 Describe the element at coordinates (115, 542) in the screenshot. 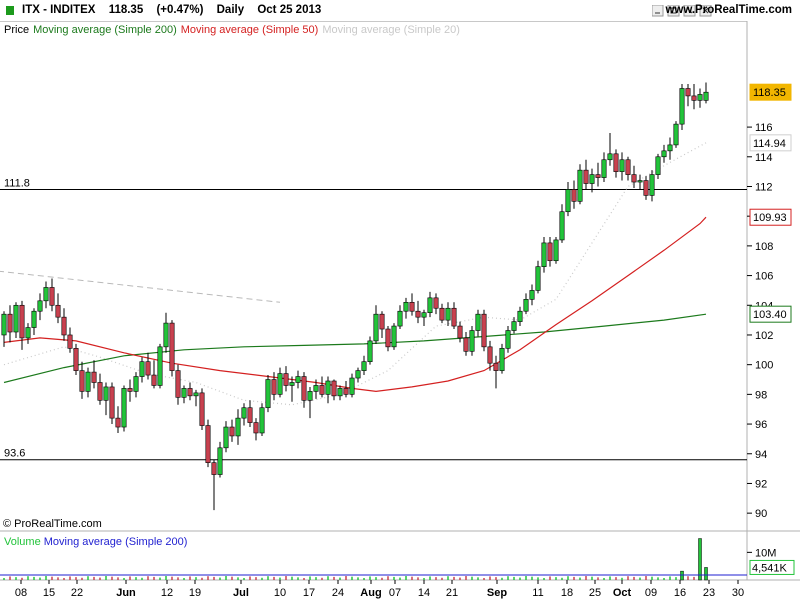

I see `legend-volume-ma: Moving average (Simple 200)` at that location.